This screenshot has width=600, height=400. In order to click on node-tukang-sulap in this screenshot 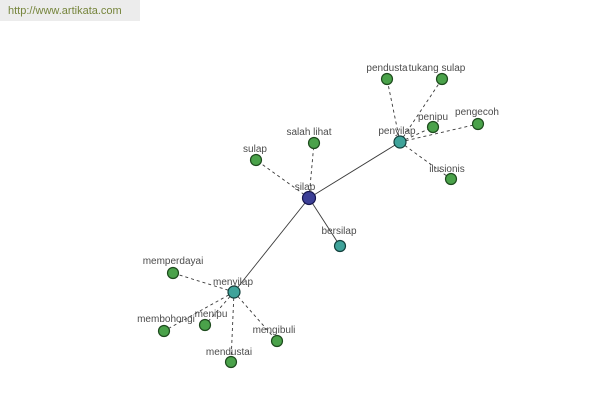, I will do `click(442, 79)`.